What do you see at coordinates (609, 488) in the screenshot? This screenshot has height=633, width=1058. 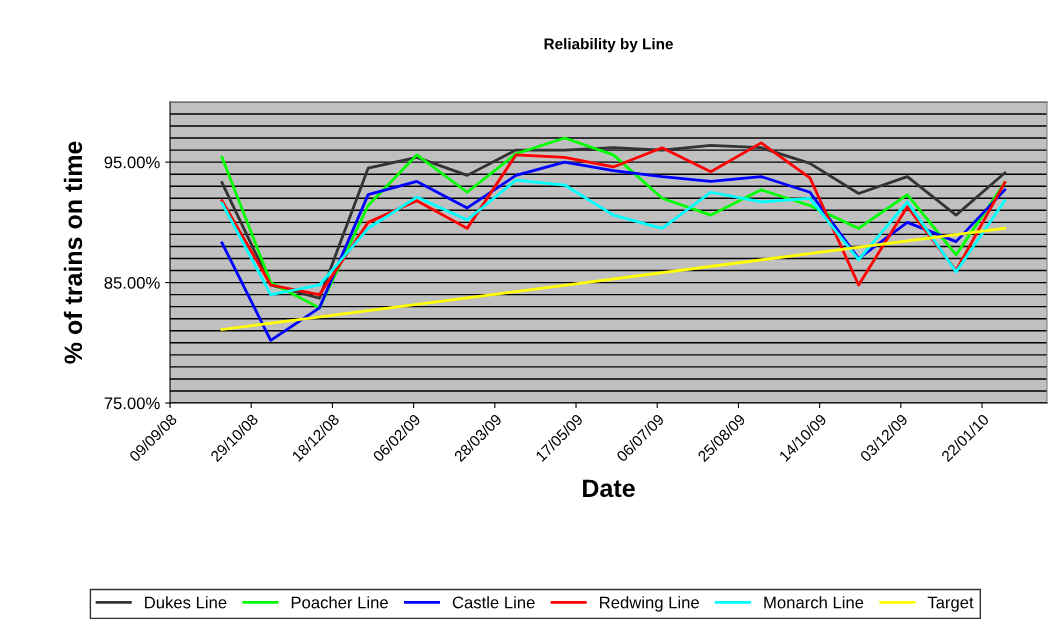 I see `x-axis-title: Date` at bounding box center [609, 488].